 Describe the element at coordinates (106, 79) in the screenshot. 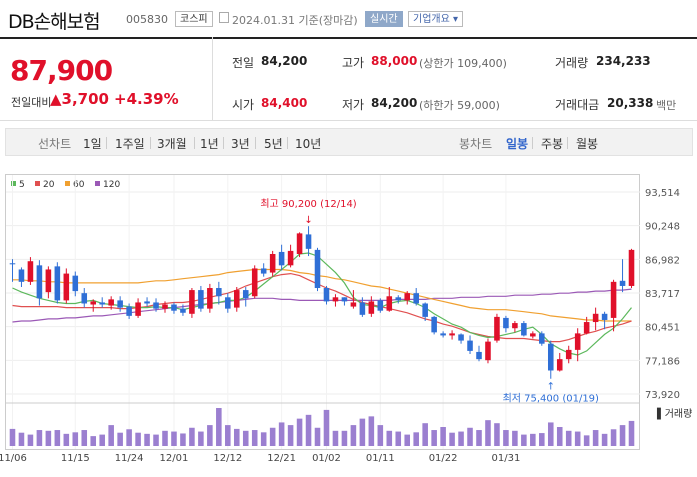

I see `current-price-box` at that location.